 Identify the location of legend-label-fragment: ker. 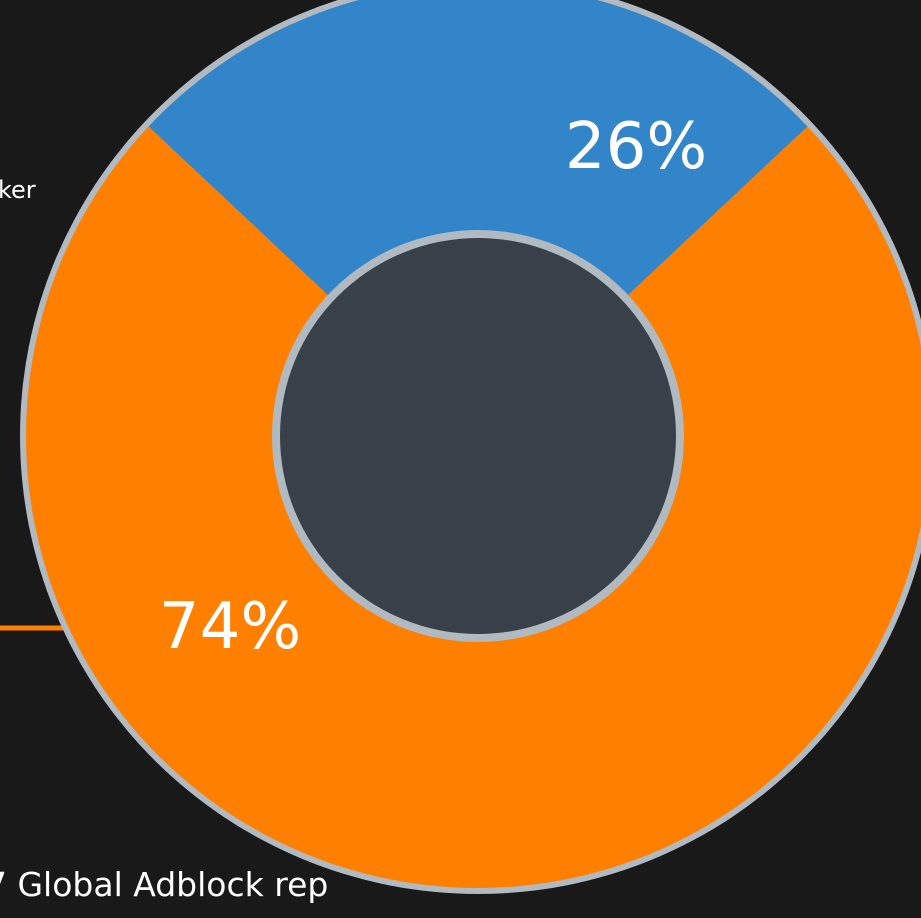
(18, 190).